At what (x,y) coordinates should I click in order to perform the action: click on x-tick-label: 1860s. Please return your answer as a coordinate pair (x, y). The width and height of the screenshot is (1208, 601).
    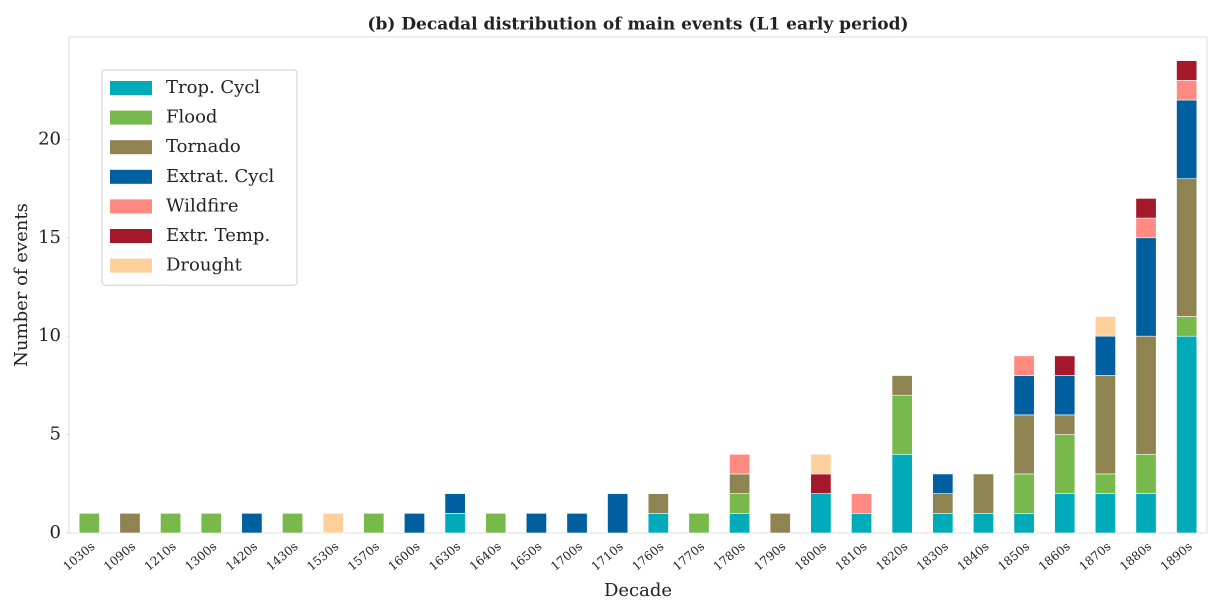
    Looking at the image, I should click on (1054, 556).